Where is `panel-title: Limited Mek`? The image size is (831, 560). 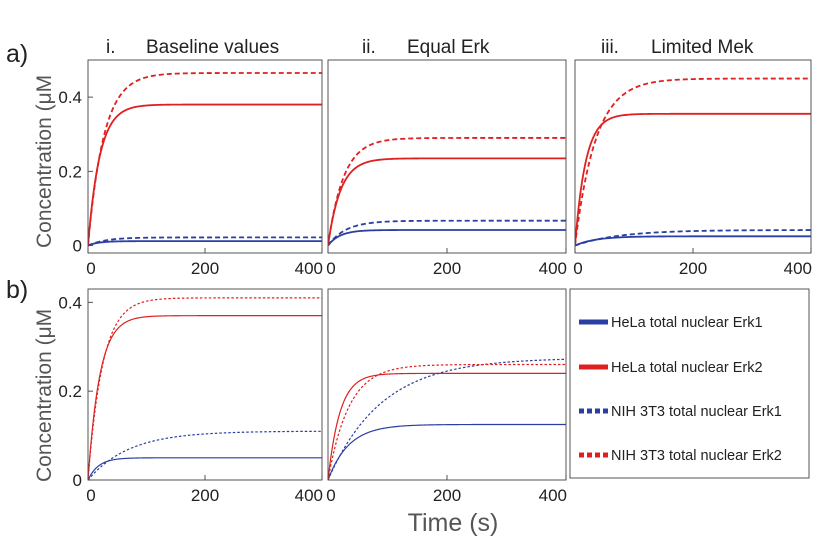
panel-title: Limited Mek is located at coordinates (702, 47).